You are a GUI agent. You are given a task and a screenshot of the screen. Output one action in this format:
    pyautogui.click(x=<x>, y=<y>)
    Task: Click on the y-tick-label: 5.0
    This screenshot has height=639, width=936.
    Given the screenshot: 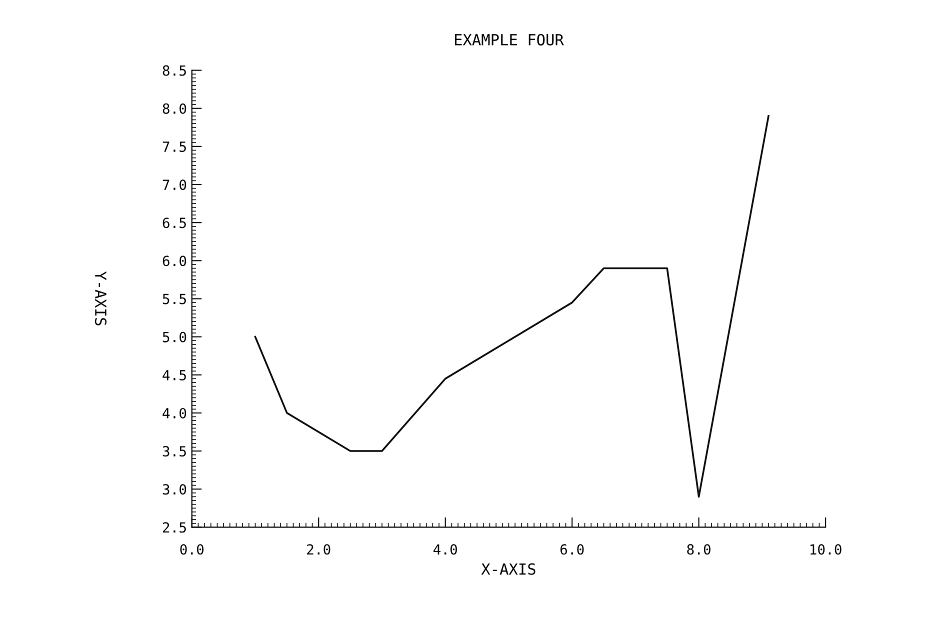 What is the action you would take?
    pyautogui.click(x=174, y=337)
    